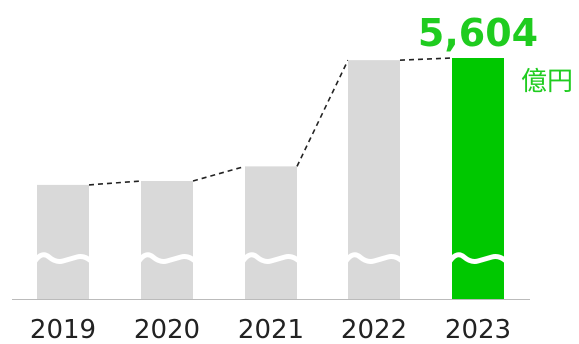 This screenshot has width=579, height=344. I want to click on axis-break-wave-2020, so click(167, 258).